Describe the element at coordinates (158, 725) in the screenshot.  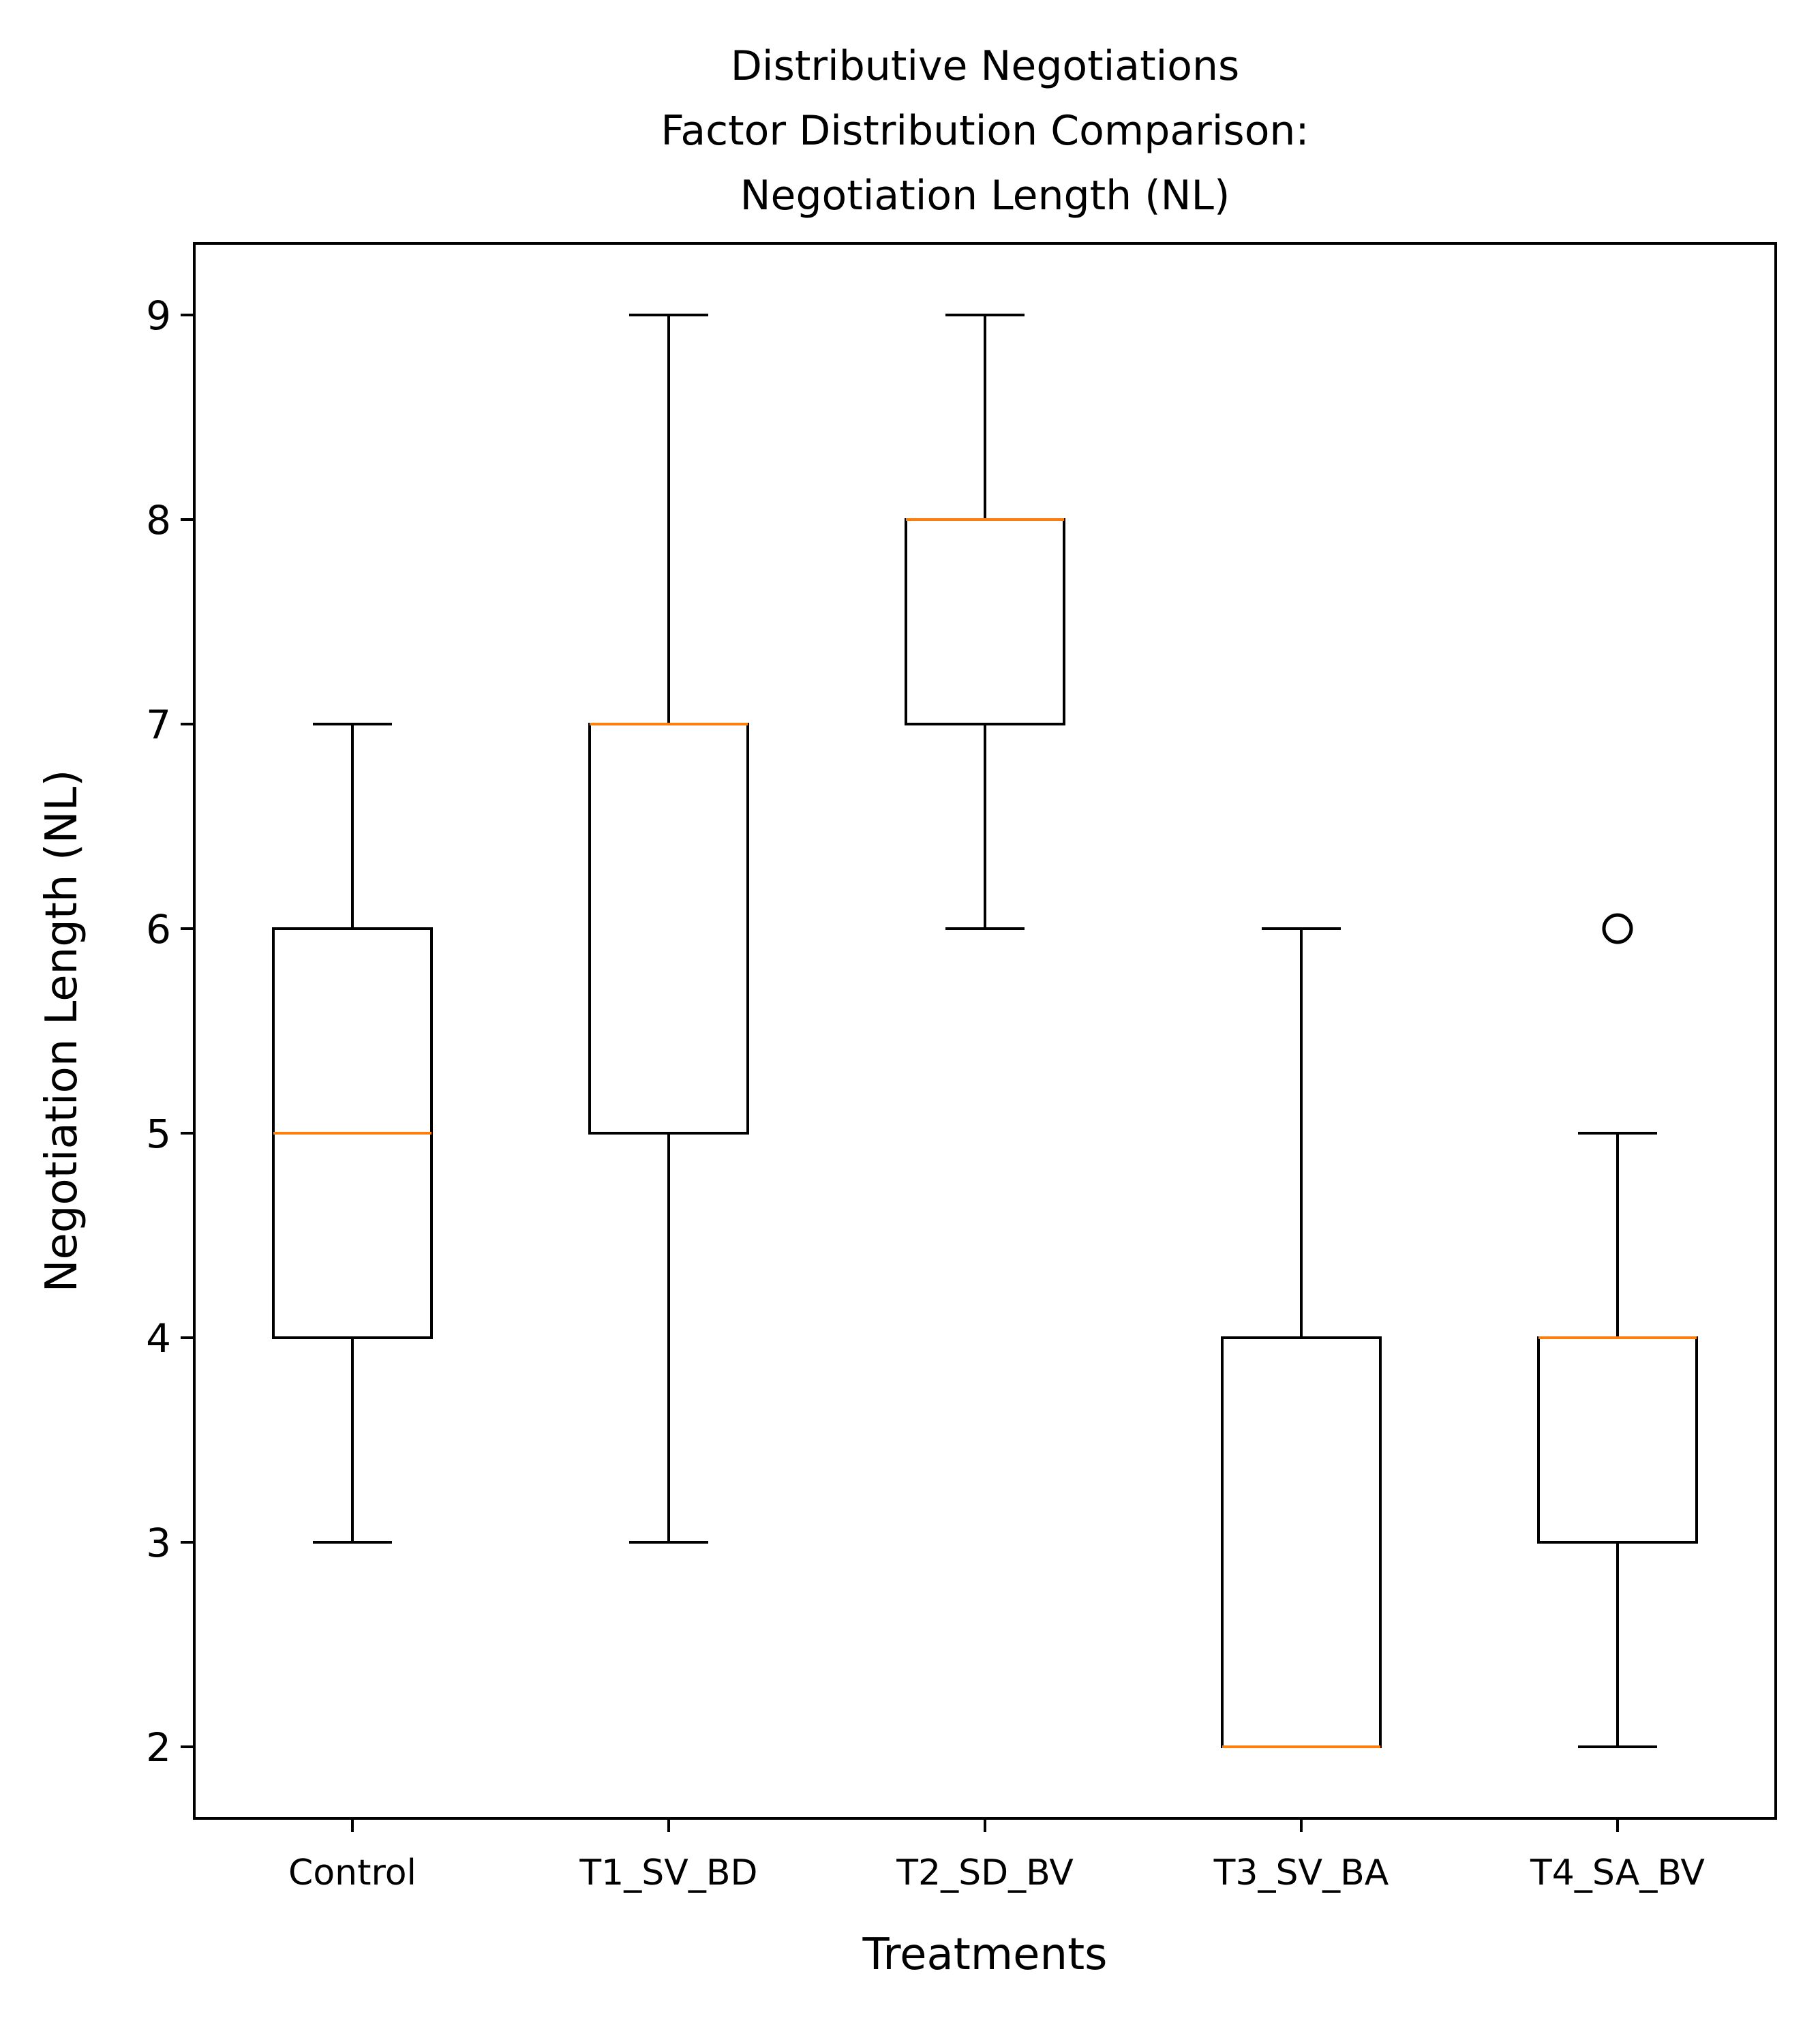
I see `y-tick-label: 7` at that location.